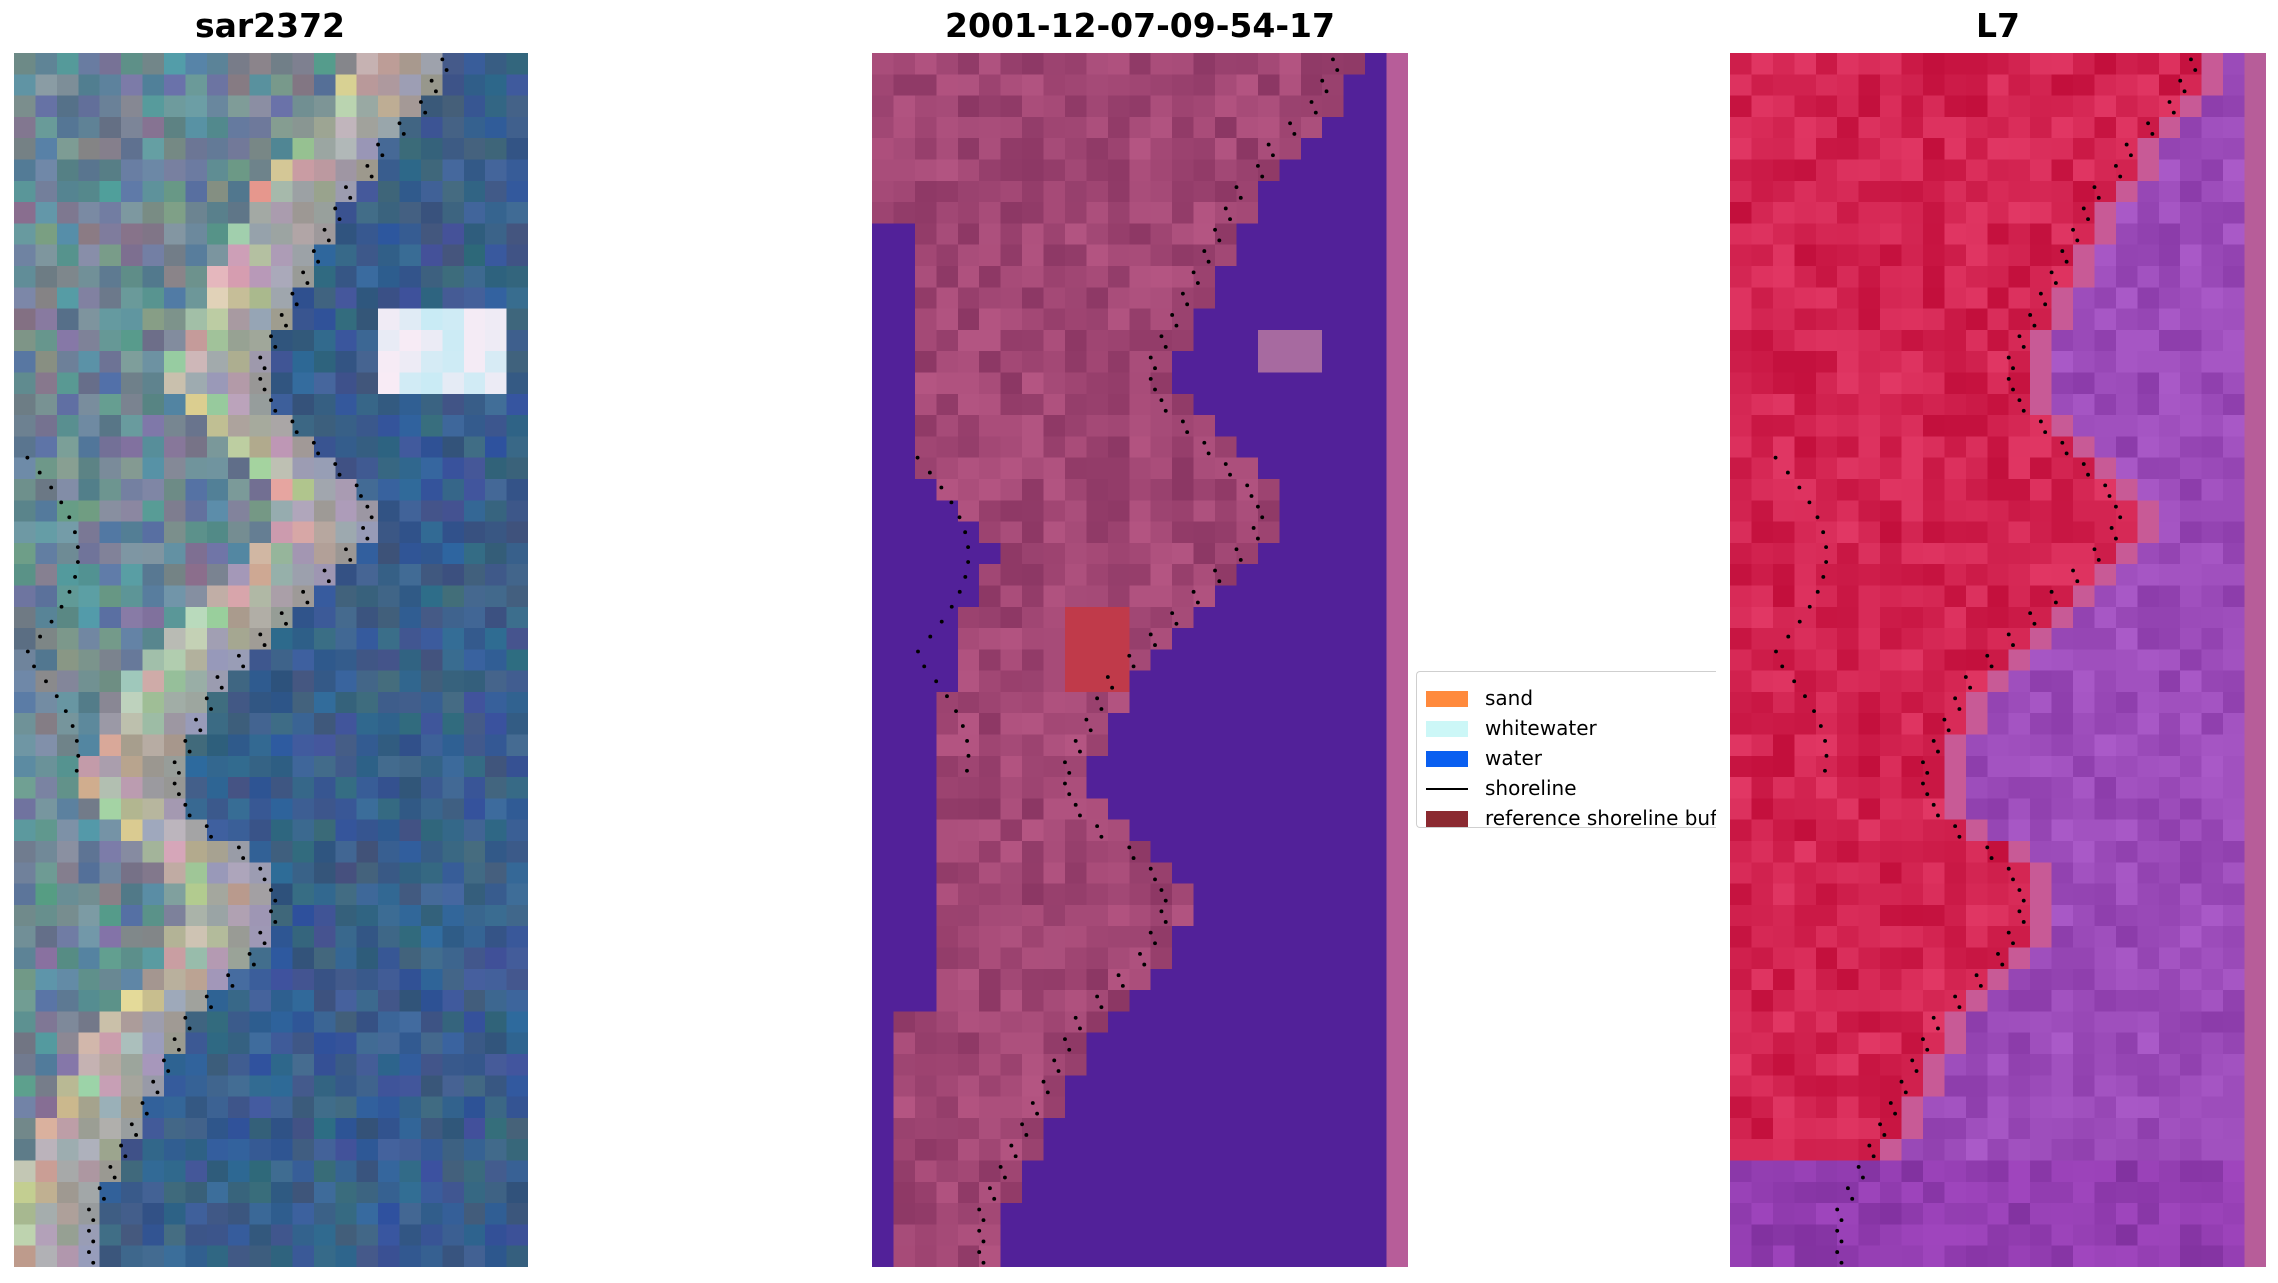  What do you see at coordinates (270, 25) in the screenshot?
I see `panel-title-rgb: sar2372` at bounding box center [270, 25].